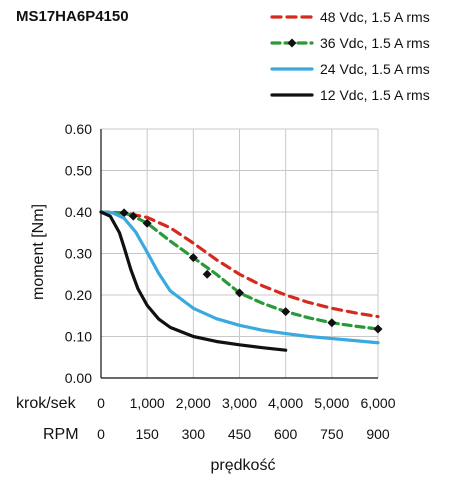 The height and width of the screenshot is (484, 451). What do you see at coordinates (78, 129) in the screenshot?
I see `y-tick-label-6: 0.60` at bounding box center [78, 129].